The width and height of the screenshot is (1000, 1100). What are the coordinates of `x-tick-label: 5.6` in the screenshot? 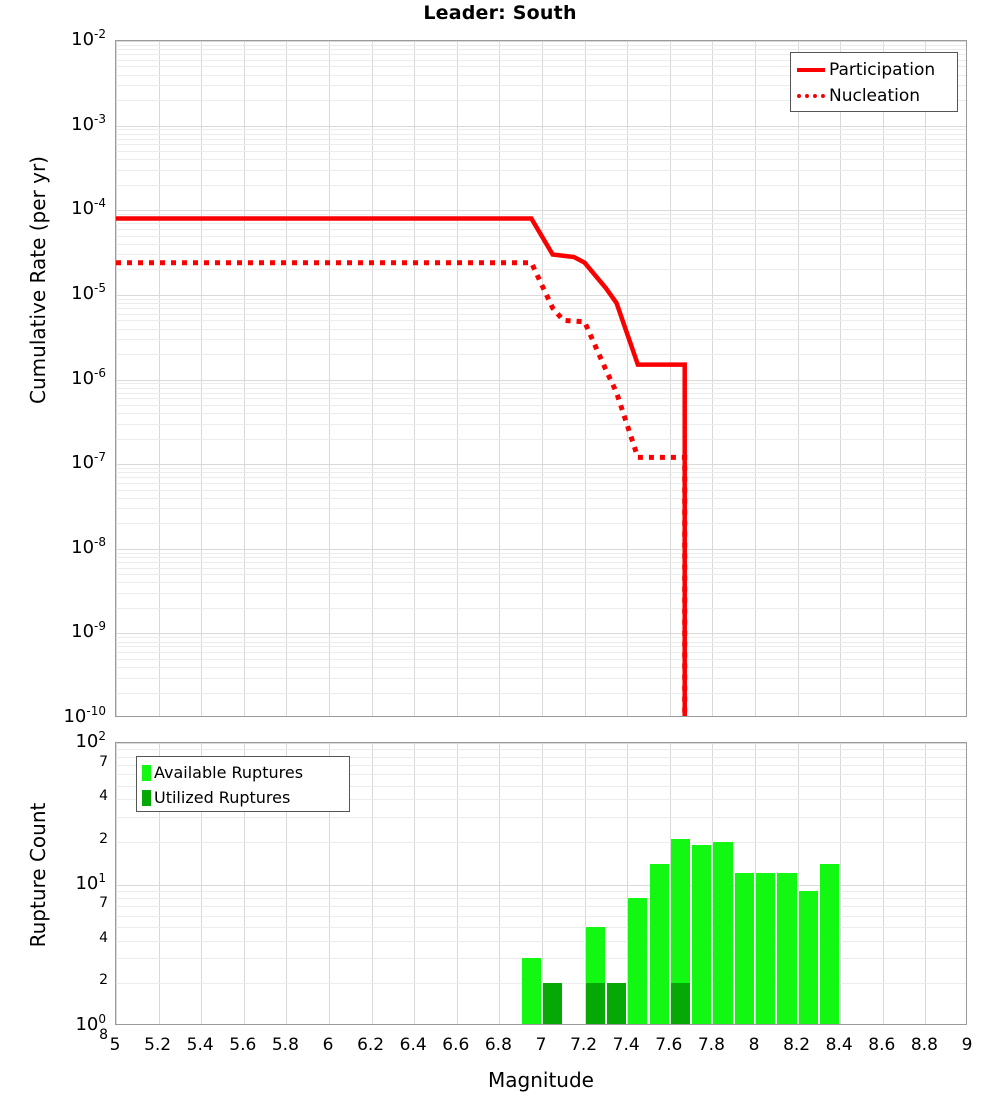 It's located at (243, 1045).